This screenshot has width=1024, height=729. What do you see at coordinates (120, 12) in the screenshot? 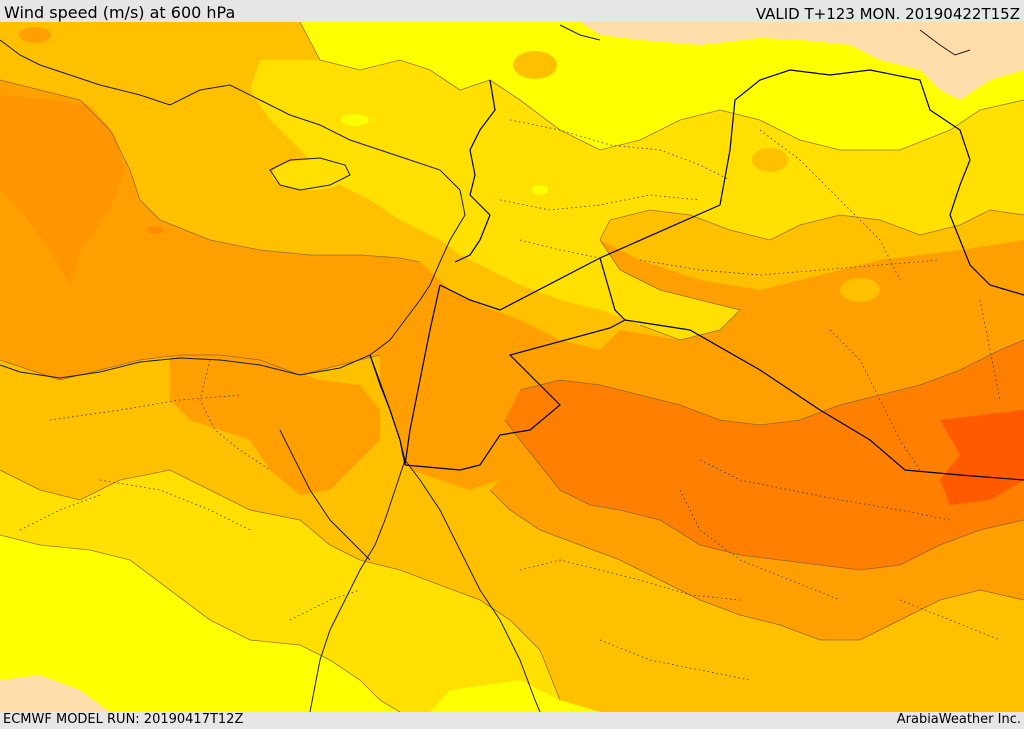
I see `map-title: Wind speed (m/s) at 600 hPa` at bounding box center [120, 12].